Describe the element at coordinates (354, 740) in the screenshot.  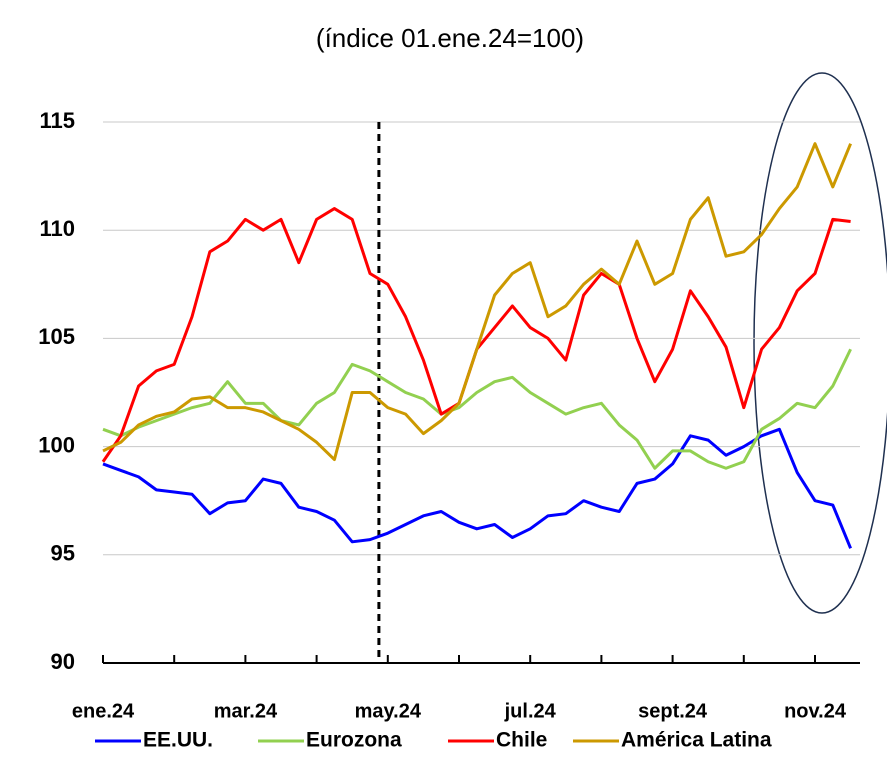
I see `legend-label: Eurozona` at that location.